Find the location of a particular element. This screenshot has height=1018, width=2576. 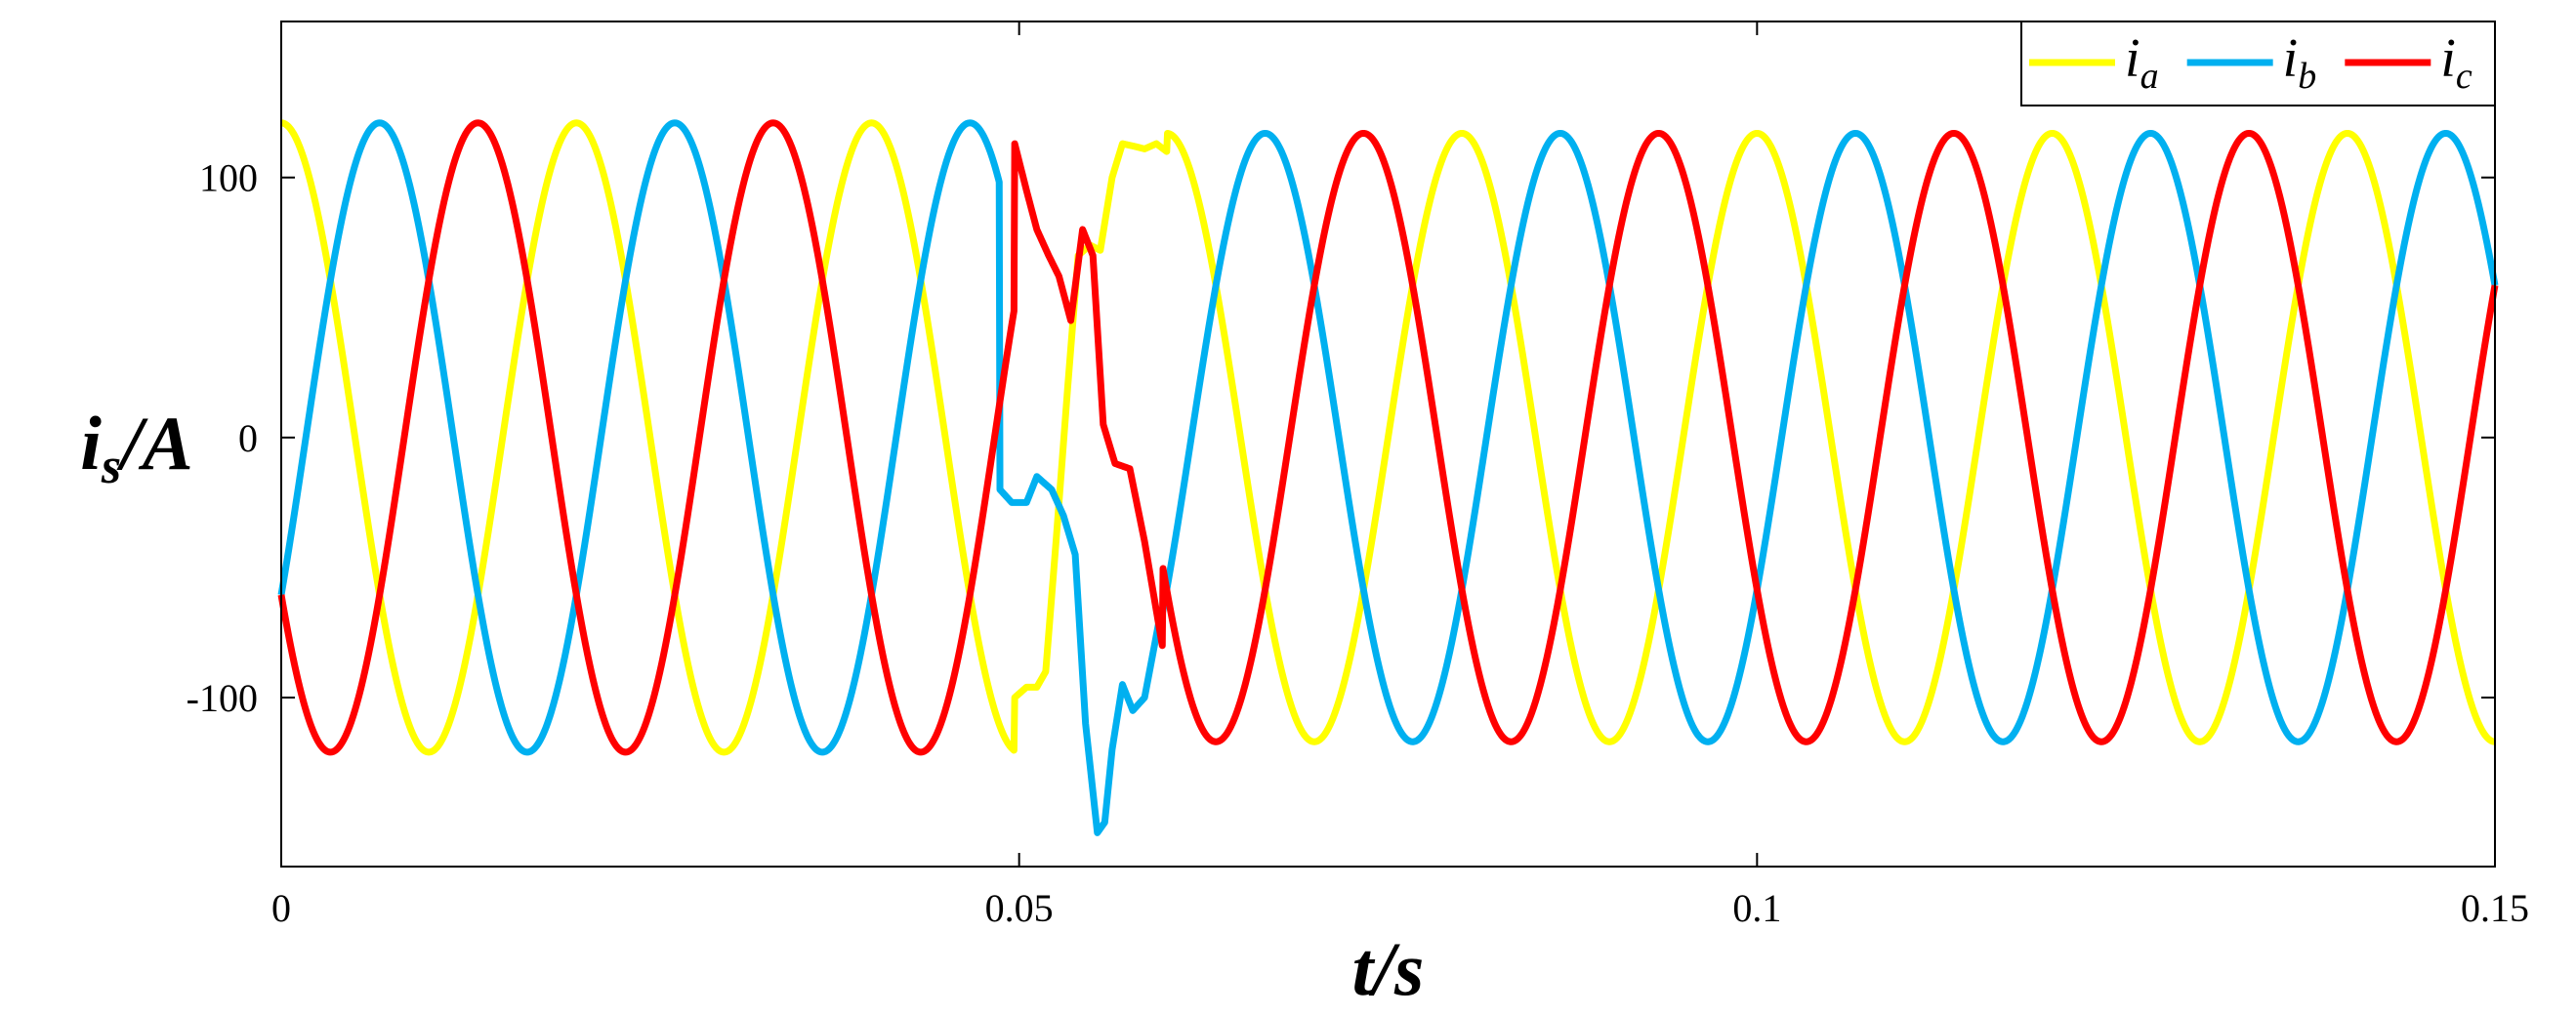

legend-label-i_c: ic is located at coordinates (2456, 62).